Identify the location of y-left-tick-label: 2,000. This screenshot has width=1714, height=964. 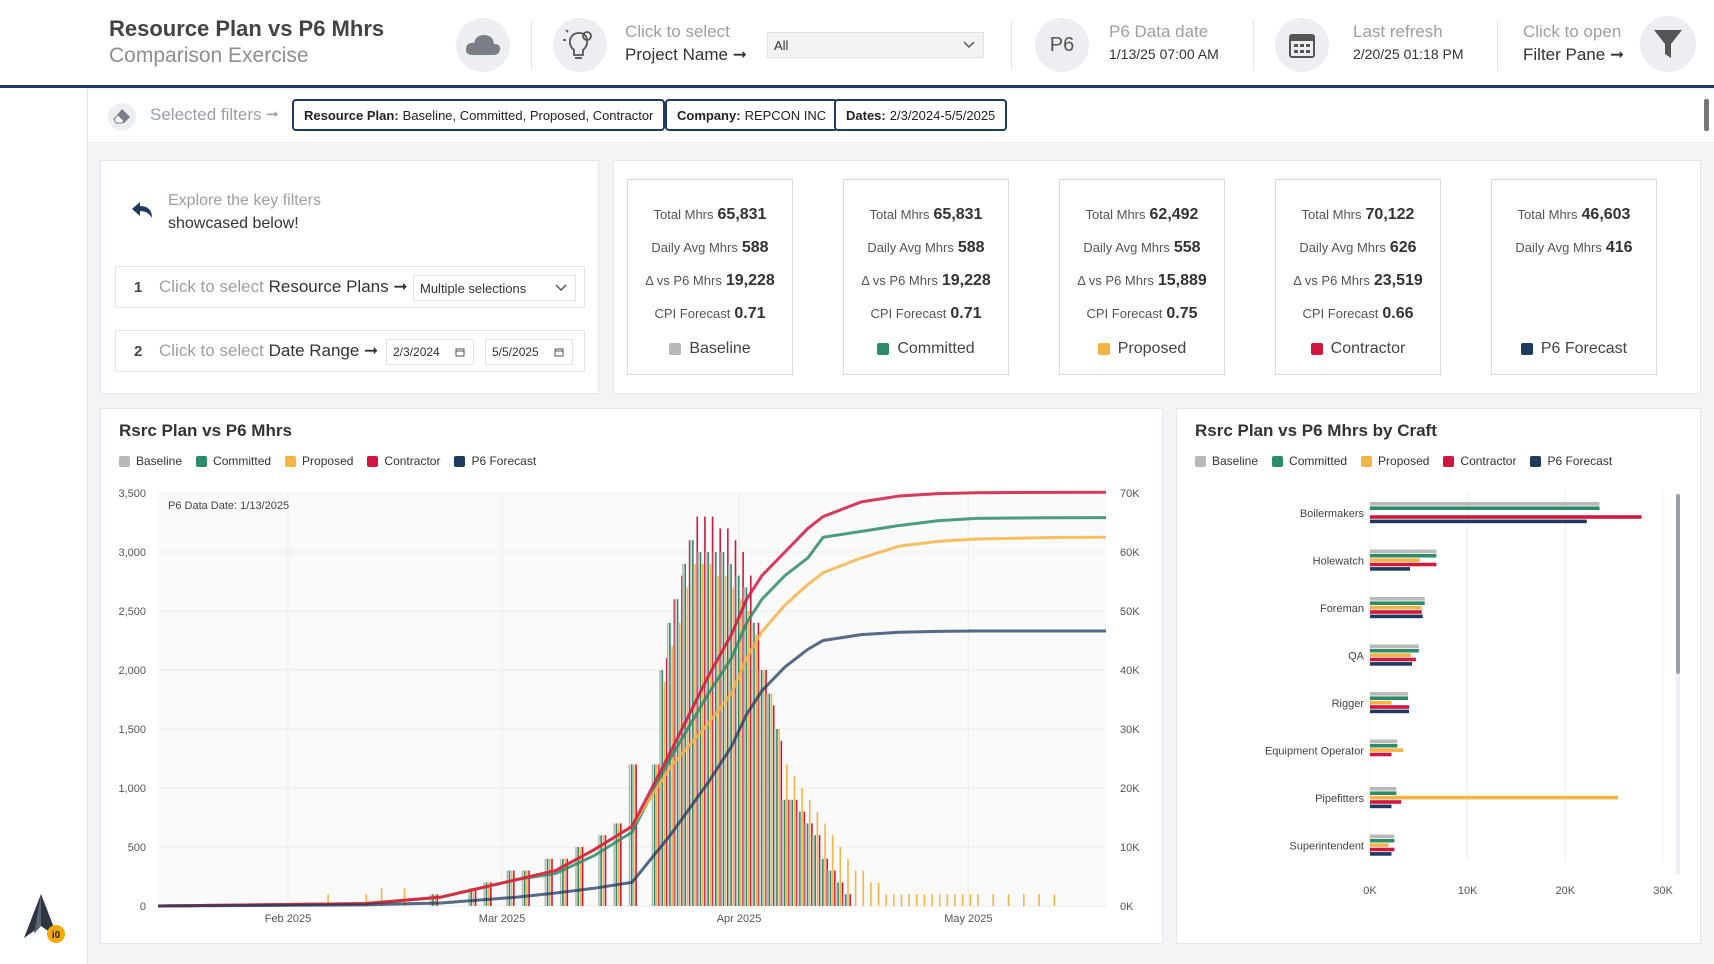
(132, 671).